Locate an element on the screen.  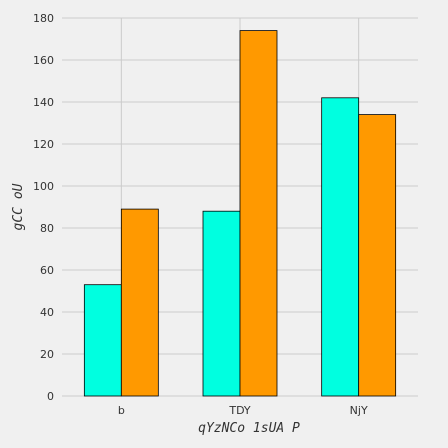
bar-series-2-b is located at coordinates (139, 302).